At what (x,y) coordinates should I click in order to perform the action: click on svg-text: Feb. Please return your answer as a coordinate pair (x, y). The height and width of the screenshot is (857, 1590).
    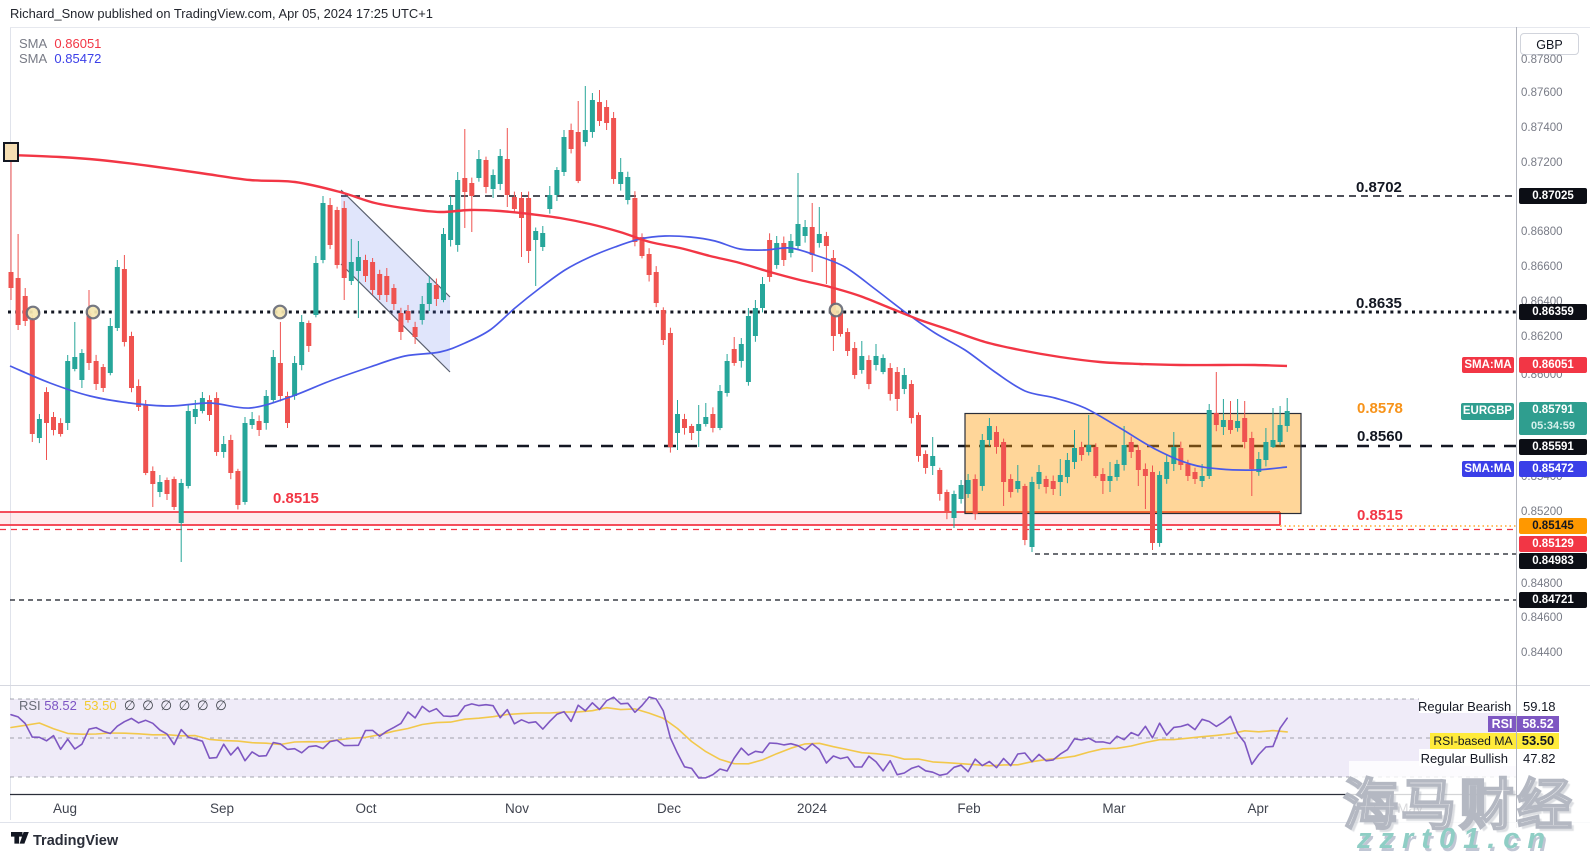
    Looking at the image, I should click on (968, 808).